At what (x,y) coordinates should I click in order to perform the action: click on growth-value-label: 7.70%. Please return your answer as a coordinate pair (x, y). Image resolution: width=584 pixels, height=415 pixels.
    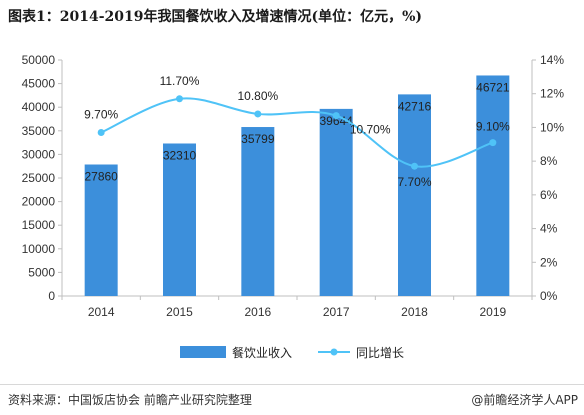
    Looking at the image, I should click on (414, 182).